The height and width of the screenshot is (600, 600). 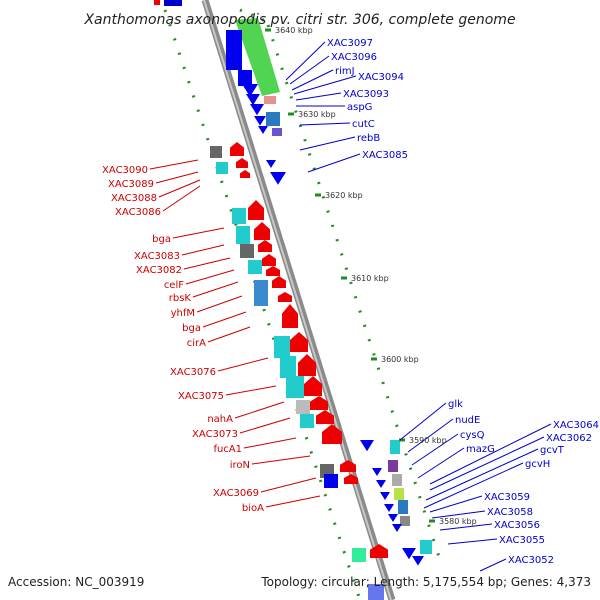 What do you see at coordinates (345, 71) in the screenshot?
I see `forward-gene-label: rimJ` at bounding box center [345, 71].